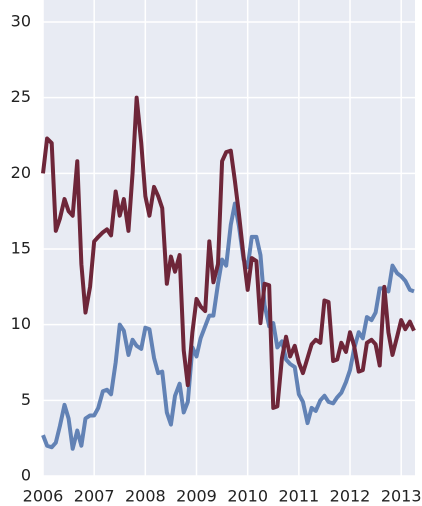 This screenshot has width=422, height=506. Describe the element at coordinates (26, 475) in the screenshot. I see `y-tick-label: 0` at that location.